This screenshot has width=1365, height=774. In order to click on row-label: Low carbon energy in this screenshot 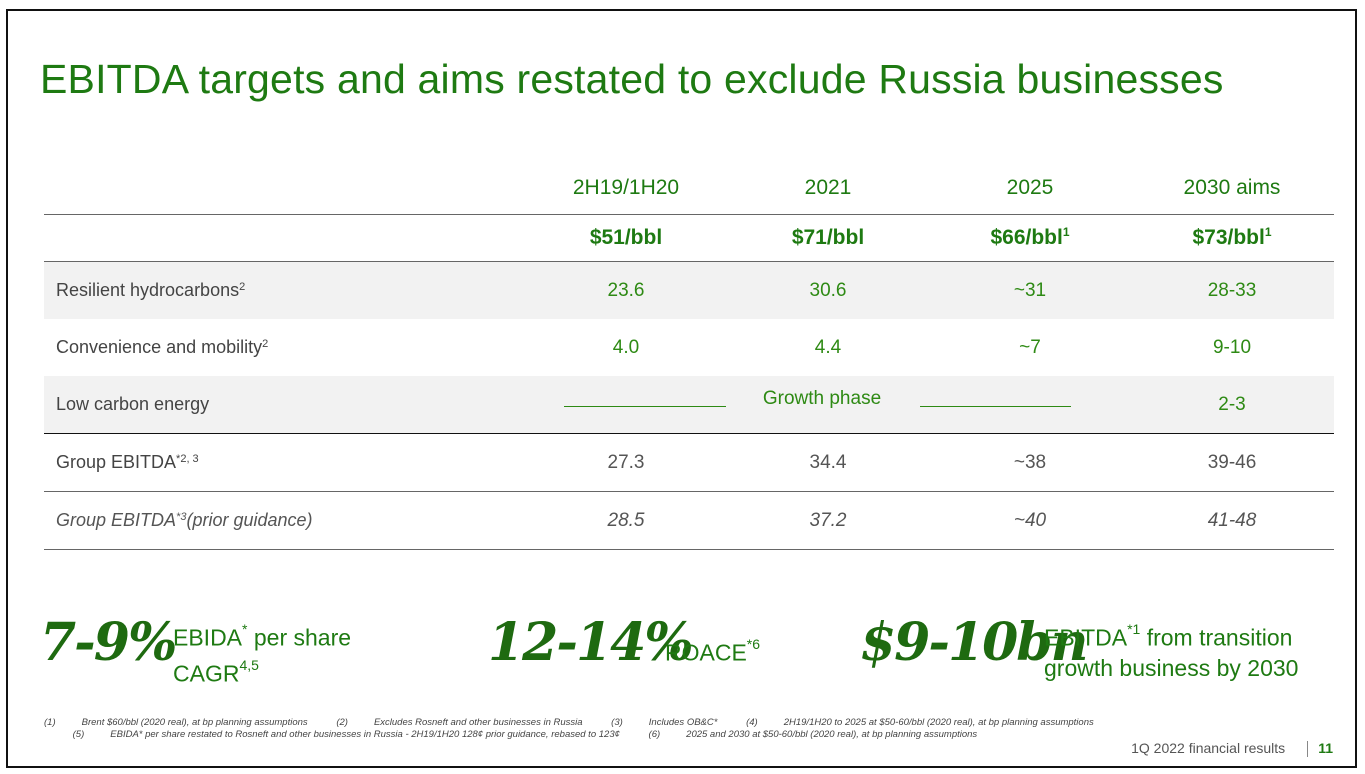, I will do `click(133, 404)`.